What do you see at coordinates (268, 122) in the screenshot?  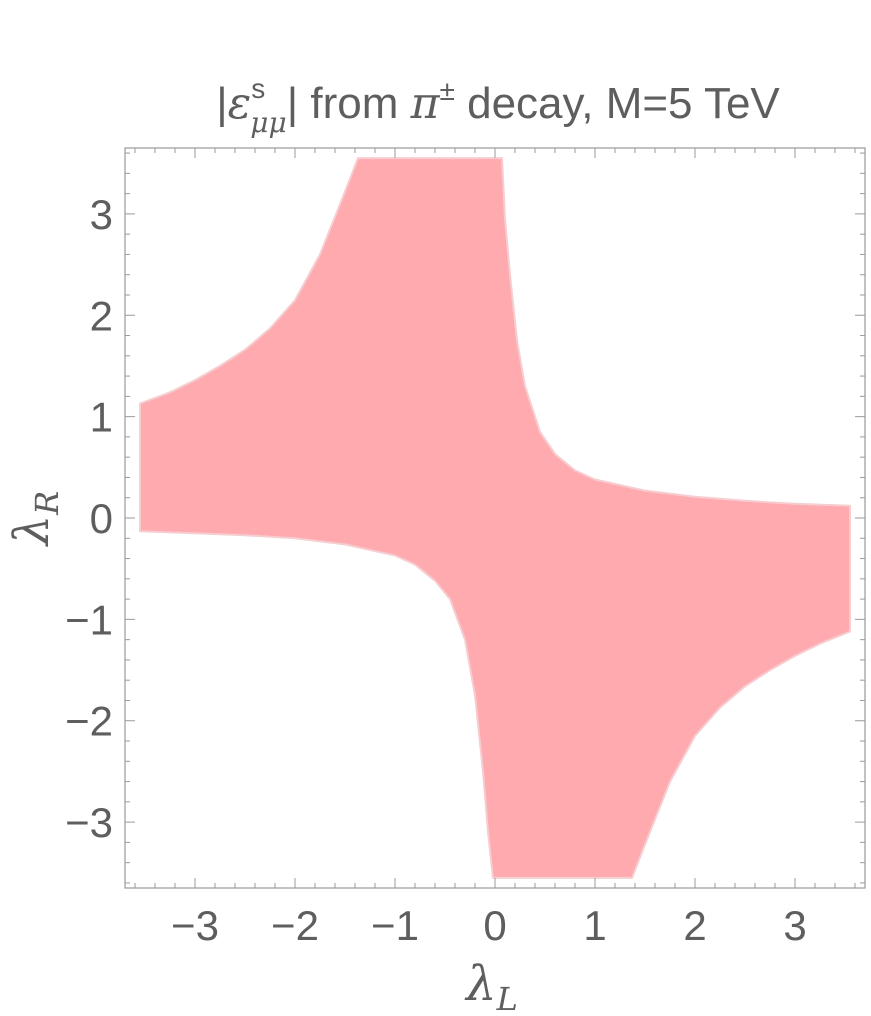 I see `title-subscript: μμ` at bounding box center [268, 122].